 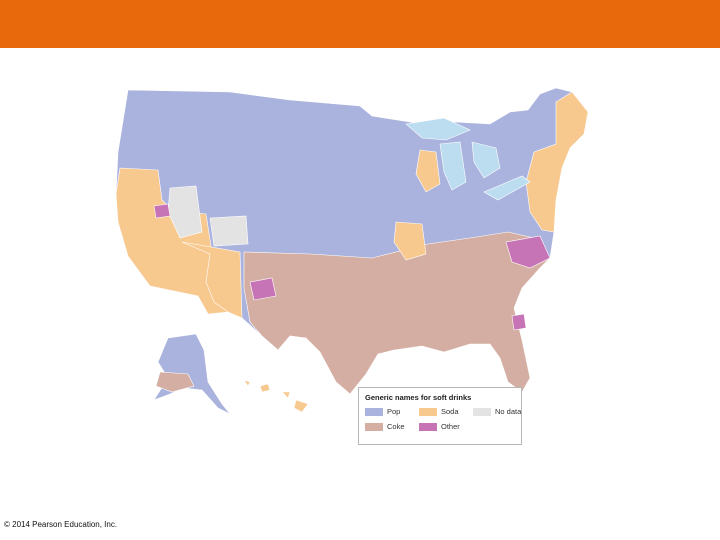 I want to click on great-lakes, so click(x=468, y=159).